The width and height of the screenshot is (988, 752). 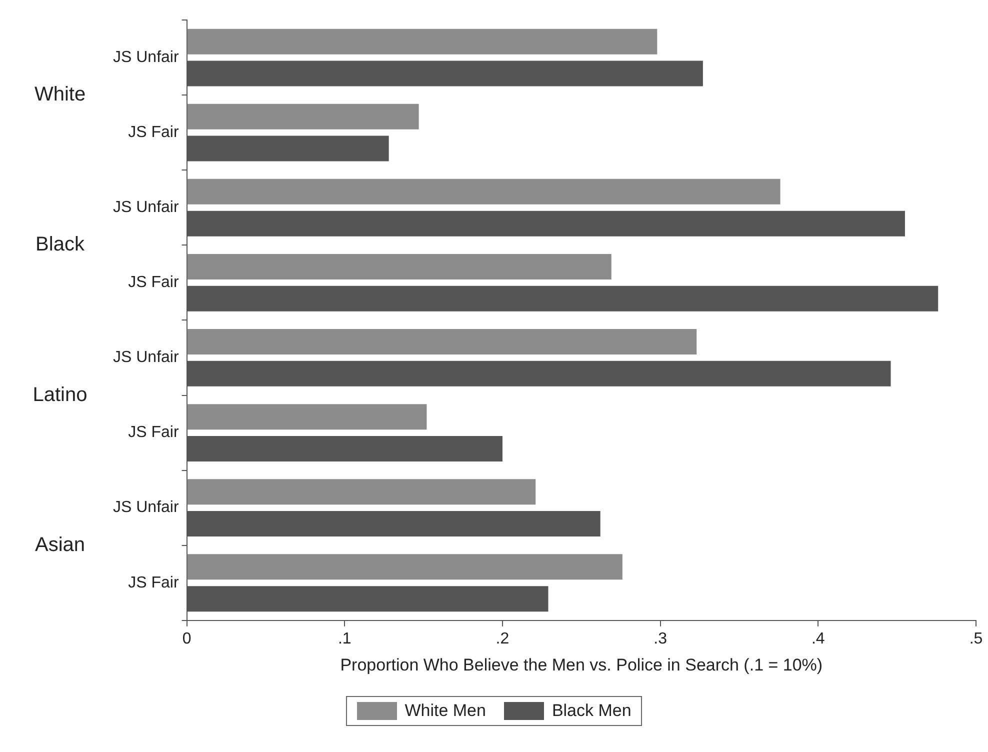 I want to click on text: Asian, so click(x=60, y=545).